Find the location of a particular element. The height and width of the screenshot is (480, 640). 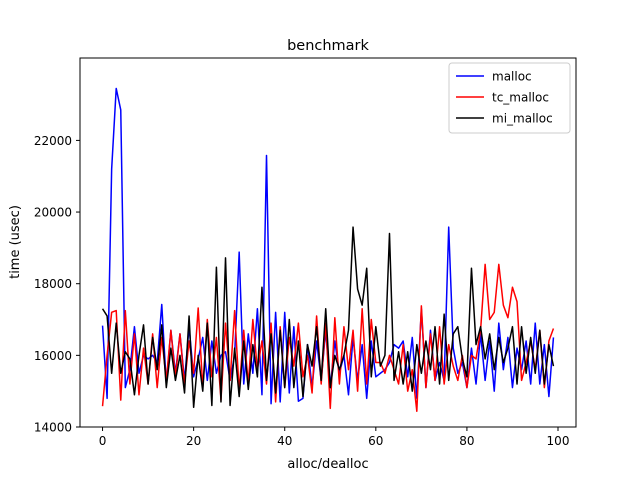

legend: malloc tc_malloc mi_malloc is located at coordinates (509, 98).